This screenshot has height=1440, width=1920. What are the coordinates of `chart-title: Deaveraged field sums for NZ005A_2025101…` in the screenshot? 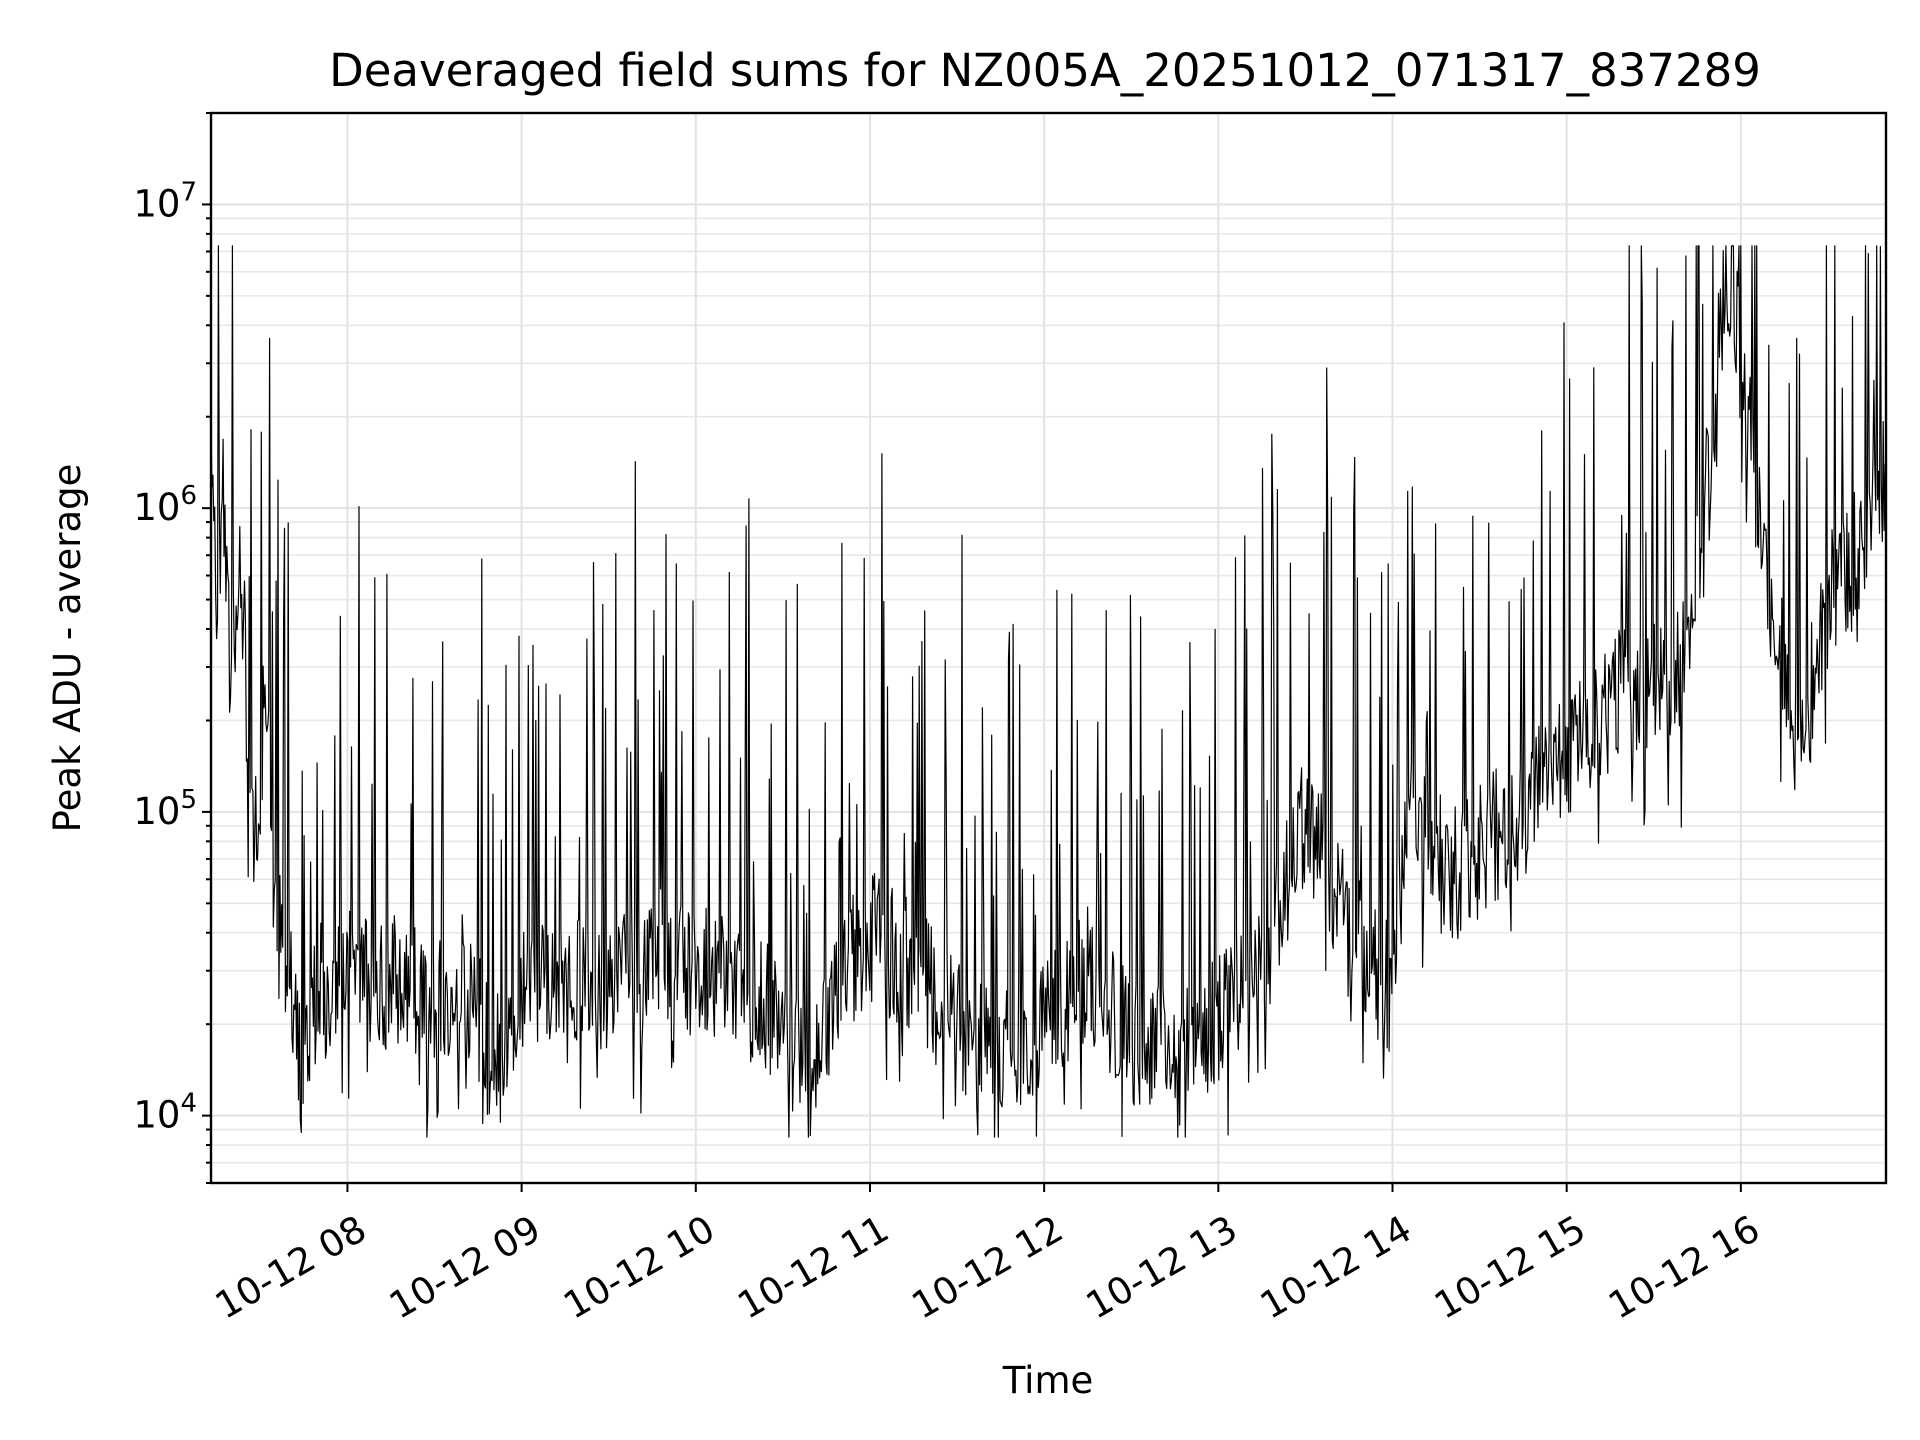 It's located at (1045, 70).